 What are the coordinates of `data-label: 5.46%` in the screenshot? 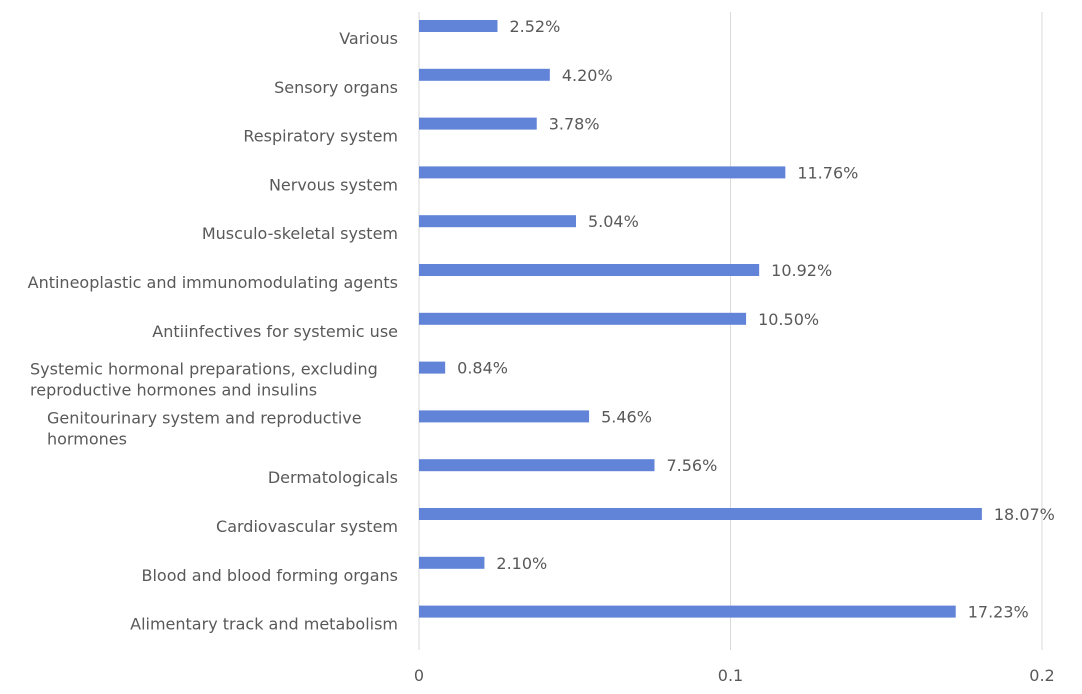 It's located at (626, 416).